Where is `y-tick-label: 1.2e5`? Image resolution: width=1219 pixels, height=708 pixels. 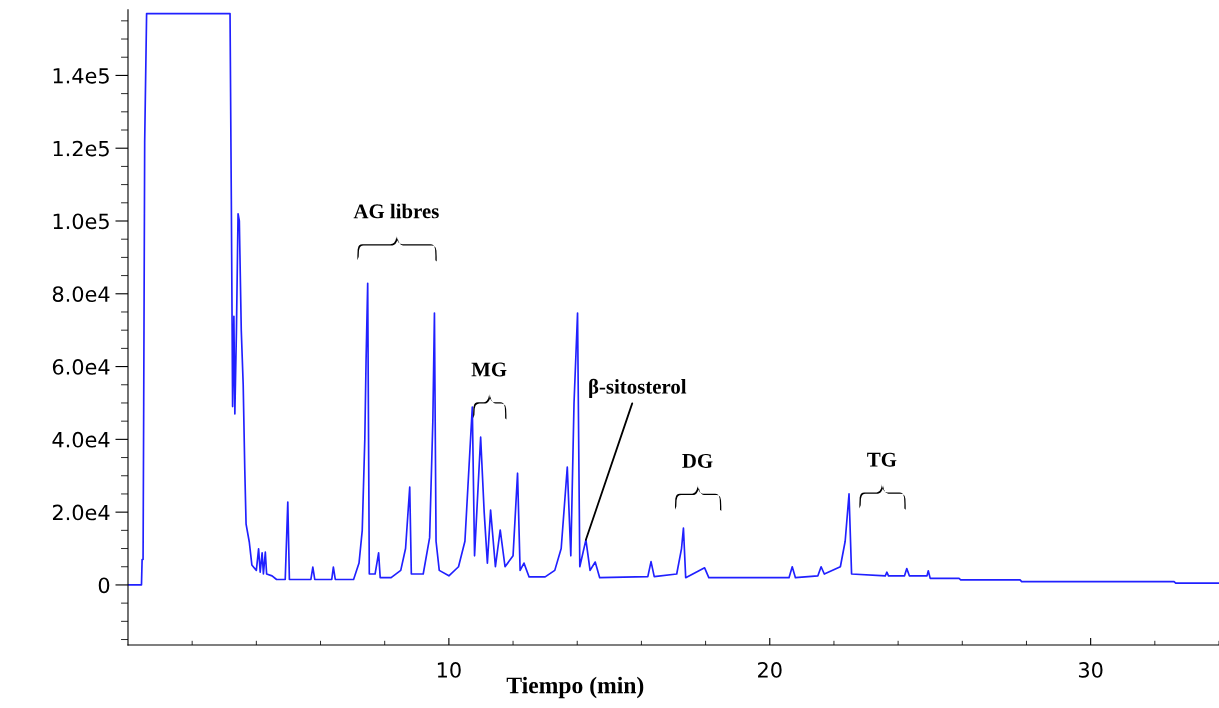 y-tick-label: 1.2e5 is located at coordinates (81, 148).